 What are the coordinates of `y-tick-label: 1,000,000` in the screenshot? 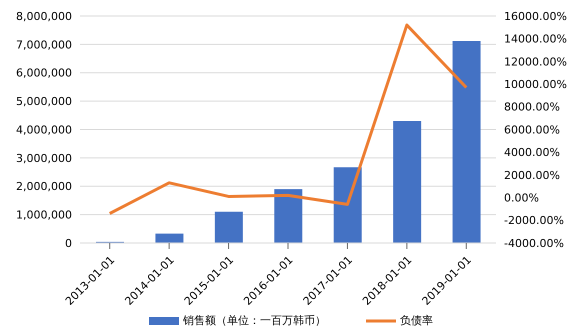 It's located at (44, 215).